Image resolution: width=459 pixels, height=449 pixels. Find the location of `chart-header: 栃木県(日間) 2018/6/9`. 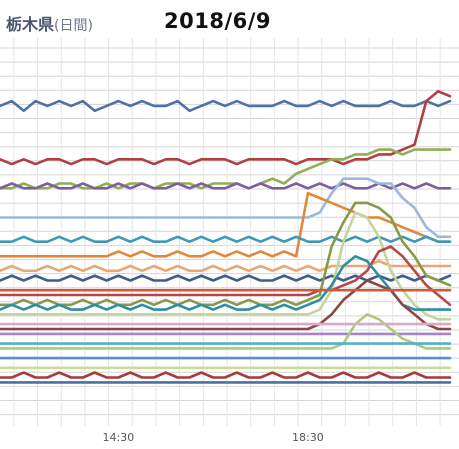

chart-header: 栃木県(日間) 2018/6/9 is located at coordinates (229, 20).